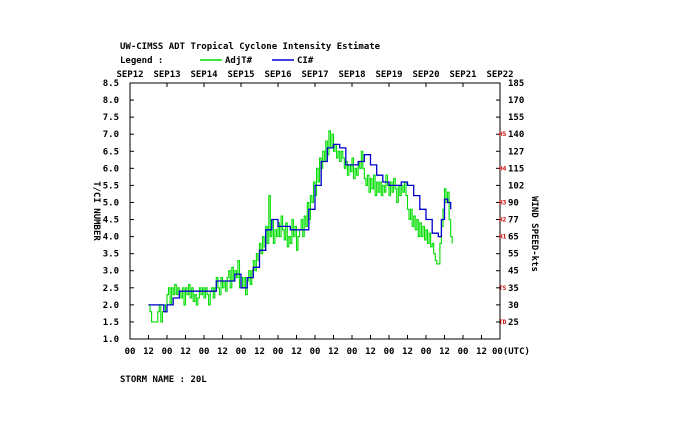  Describe the element at coordinates (240, 75) in the screenshot. I see `top-date-tick: SEP15` at that location.